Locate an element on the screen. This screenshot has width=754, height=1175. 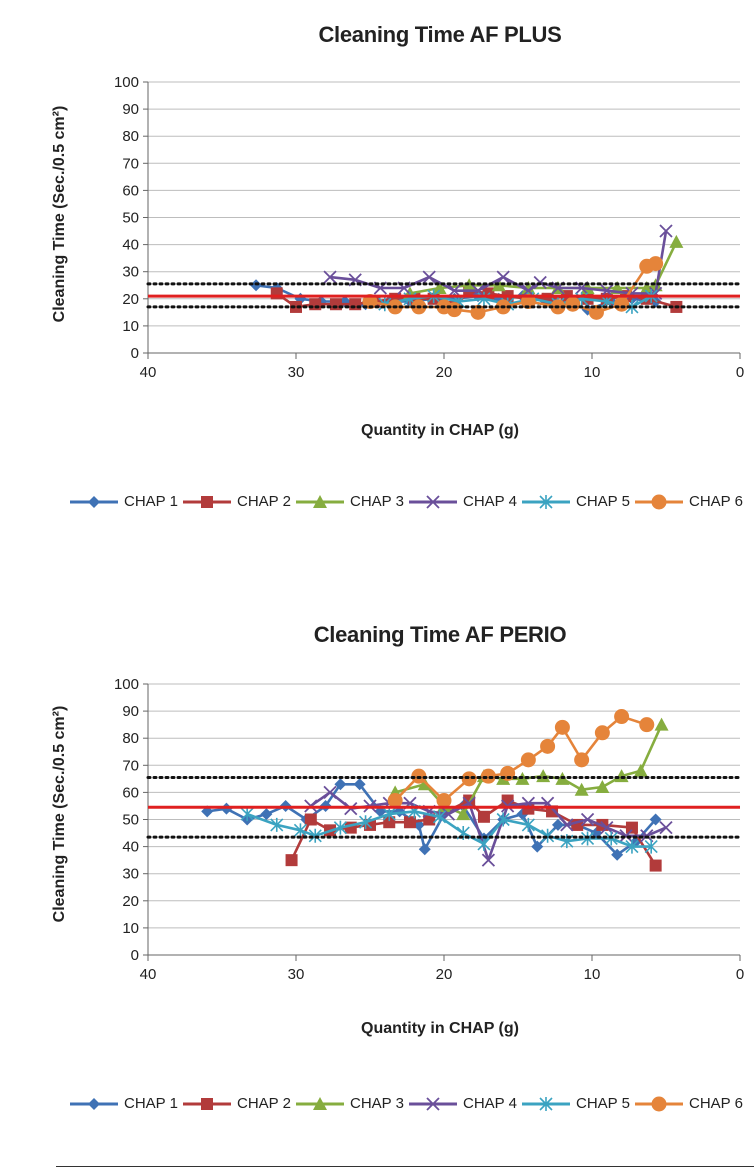
legend-label: CHAP 5 is located at coordinates (603, 1103).